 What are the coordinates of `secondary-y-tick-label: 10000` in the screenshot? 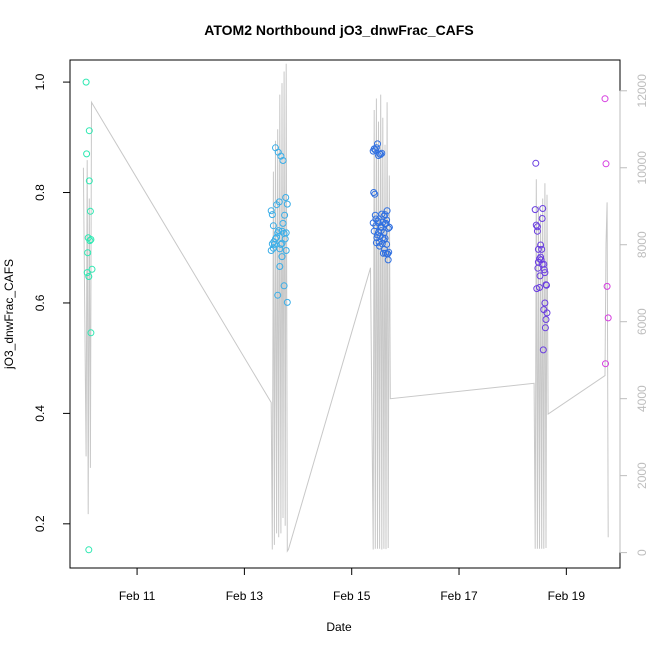 It's located at (642, 168).